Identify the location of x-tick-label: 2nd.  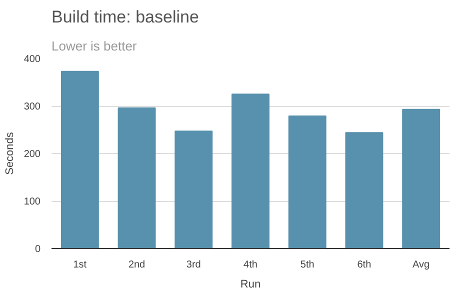
(137, 265).